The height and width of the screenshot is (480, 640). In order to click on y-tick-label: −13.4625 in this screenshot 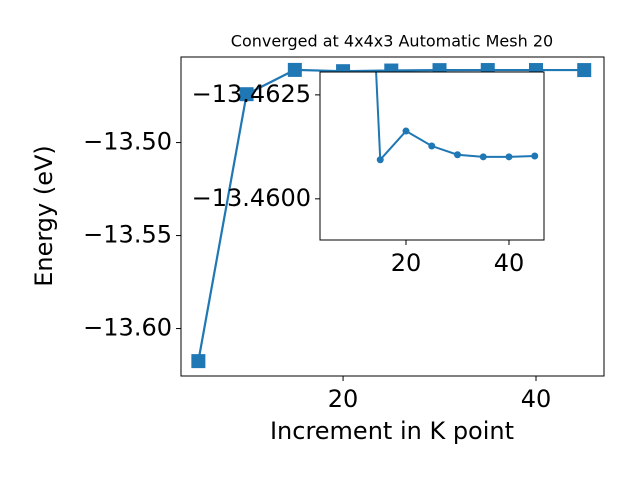, I will do `click(251, 94)`.